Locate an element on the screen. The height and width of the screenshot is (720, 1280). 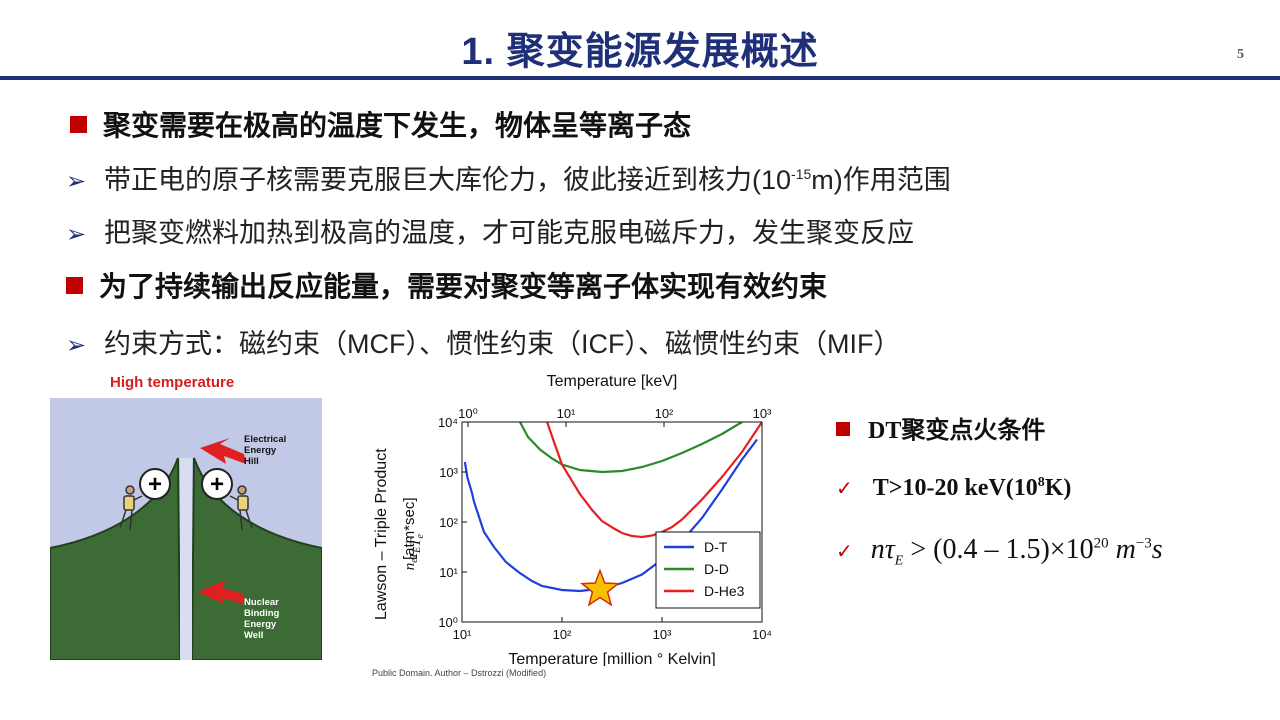
nucleus-left is located at coordinates (155, 484).